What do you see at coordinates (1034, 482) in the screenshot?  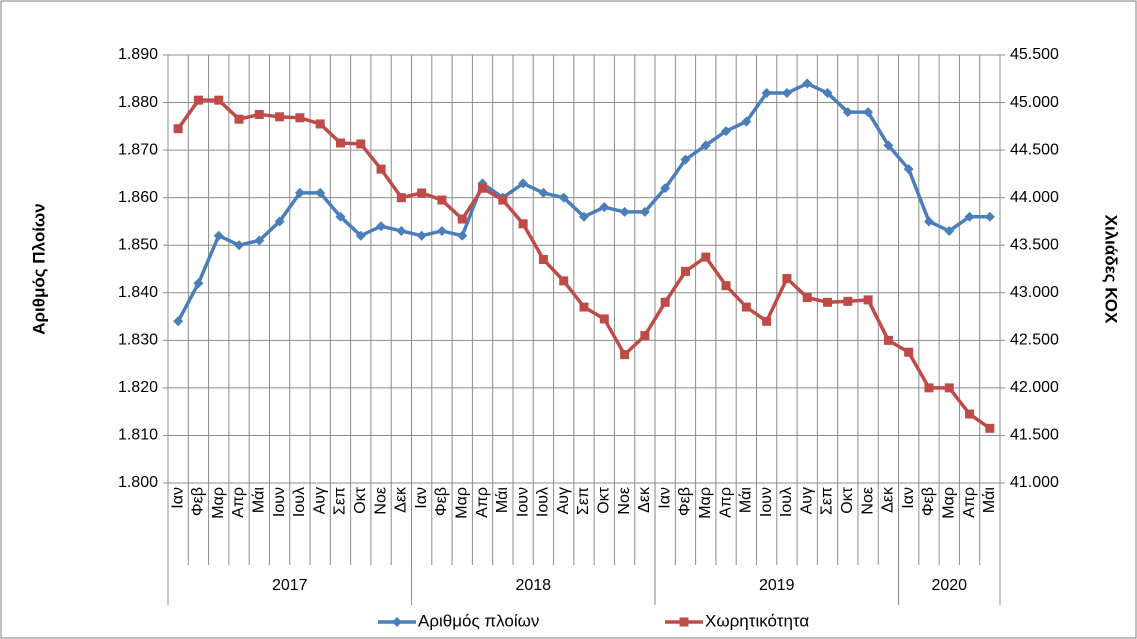 I see `y2-tick-label: 41.000` at bounding box center [1034, 482].